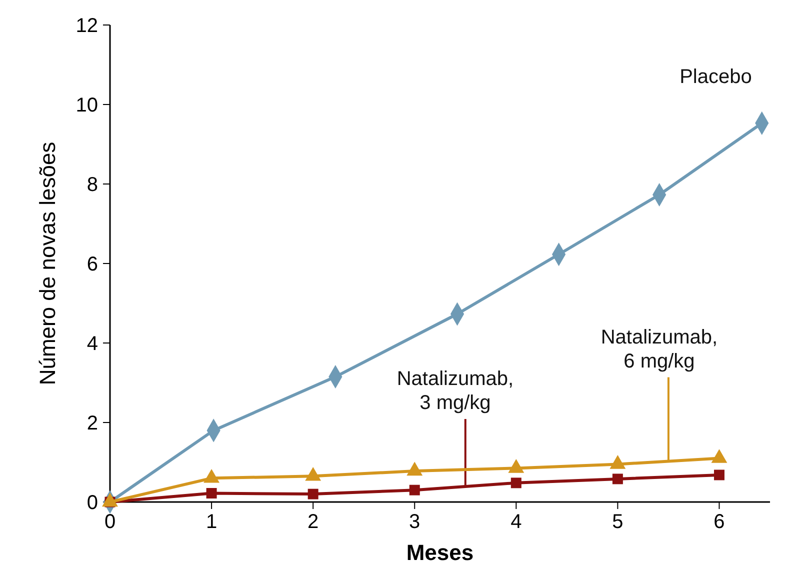  What do you see at coordinates (440, 552) in the screenshot?
I see `x-axis-title: Meses` at bounding box center [440, 552].